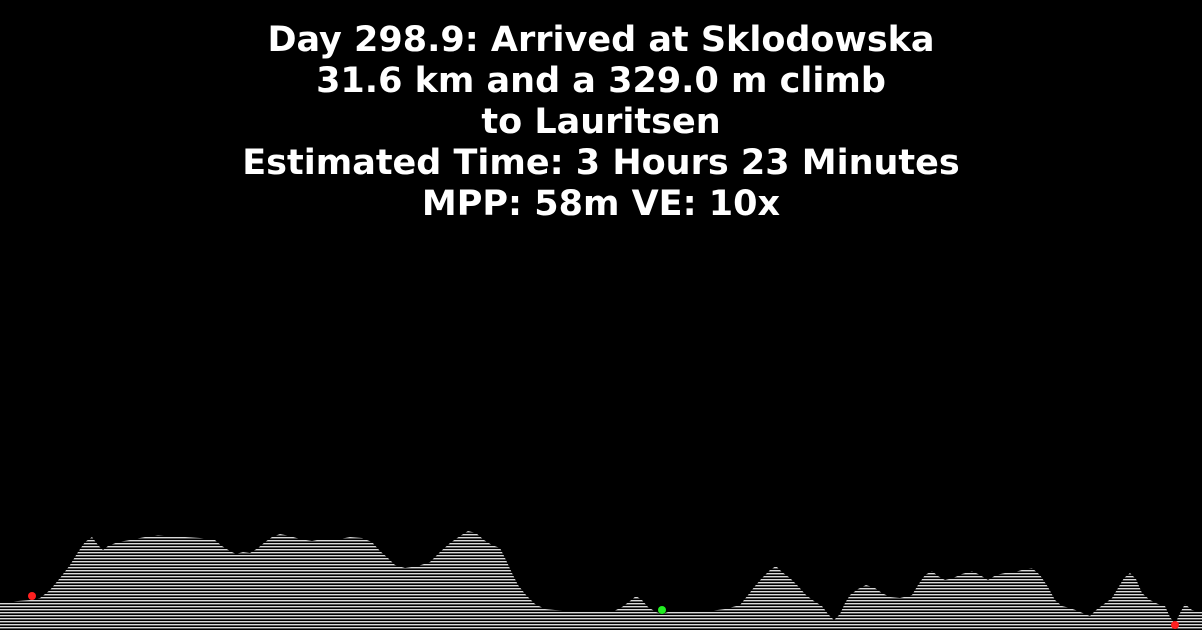 The width and height of the screenshot is (1202, 630). Describe the element at coordinates (1175, 625) in the screenshot. I see `destination-marker` at that location.